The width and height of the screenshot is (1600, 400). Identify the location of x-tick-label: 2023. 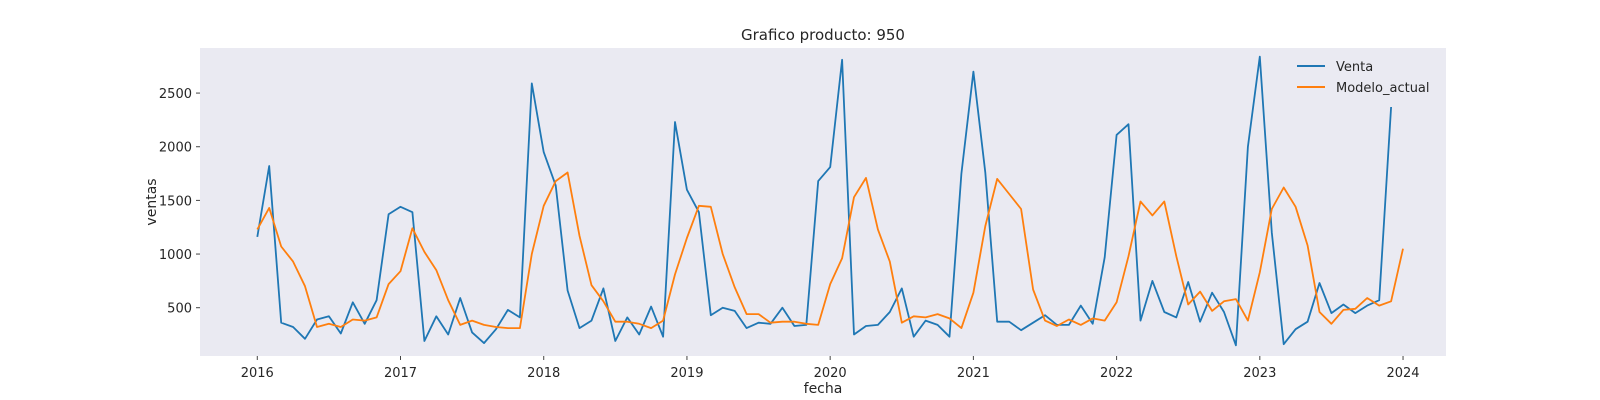
(1259, 373).